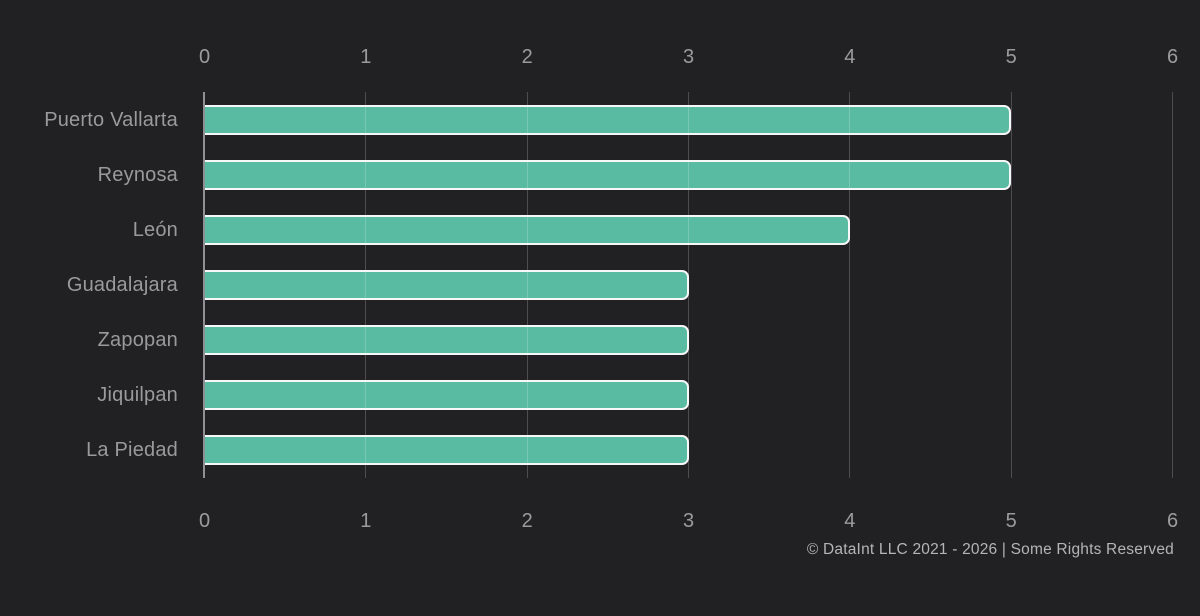  Describe the element at coordinates (446, 340) in the screenshot. I see `bar-zapopan` at that location.